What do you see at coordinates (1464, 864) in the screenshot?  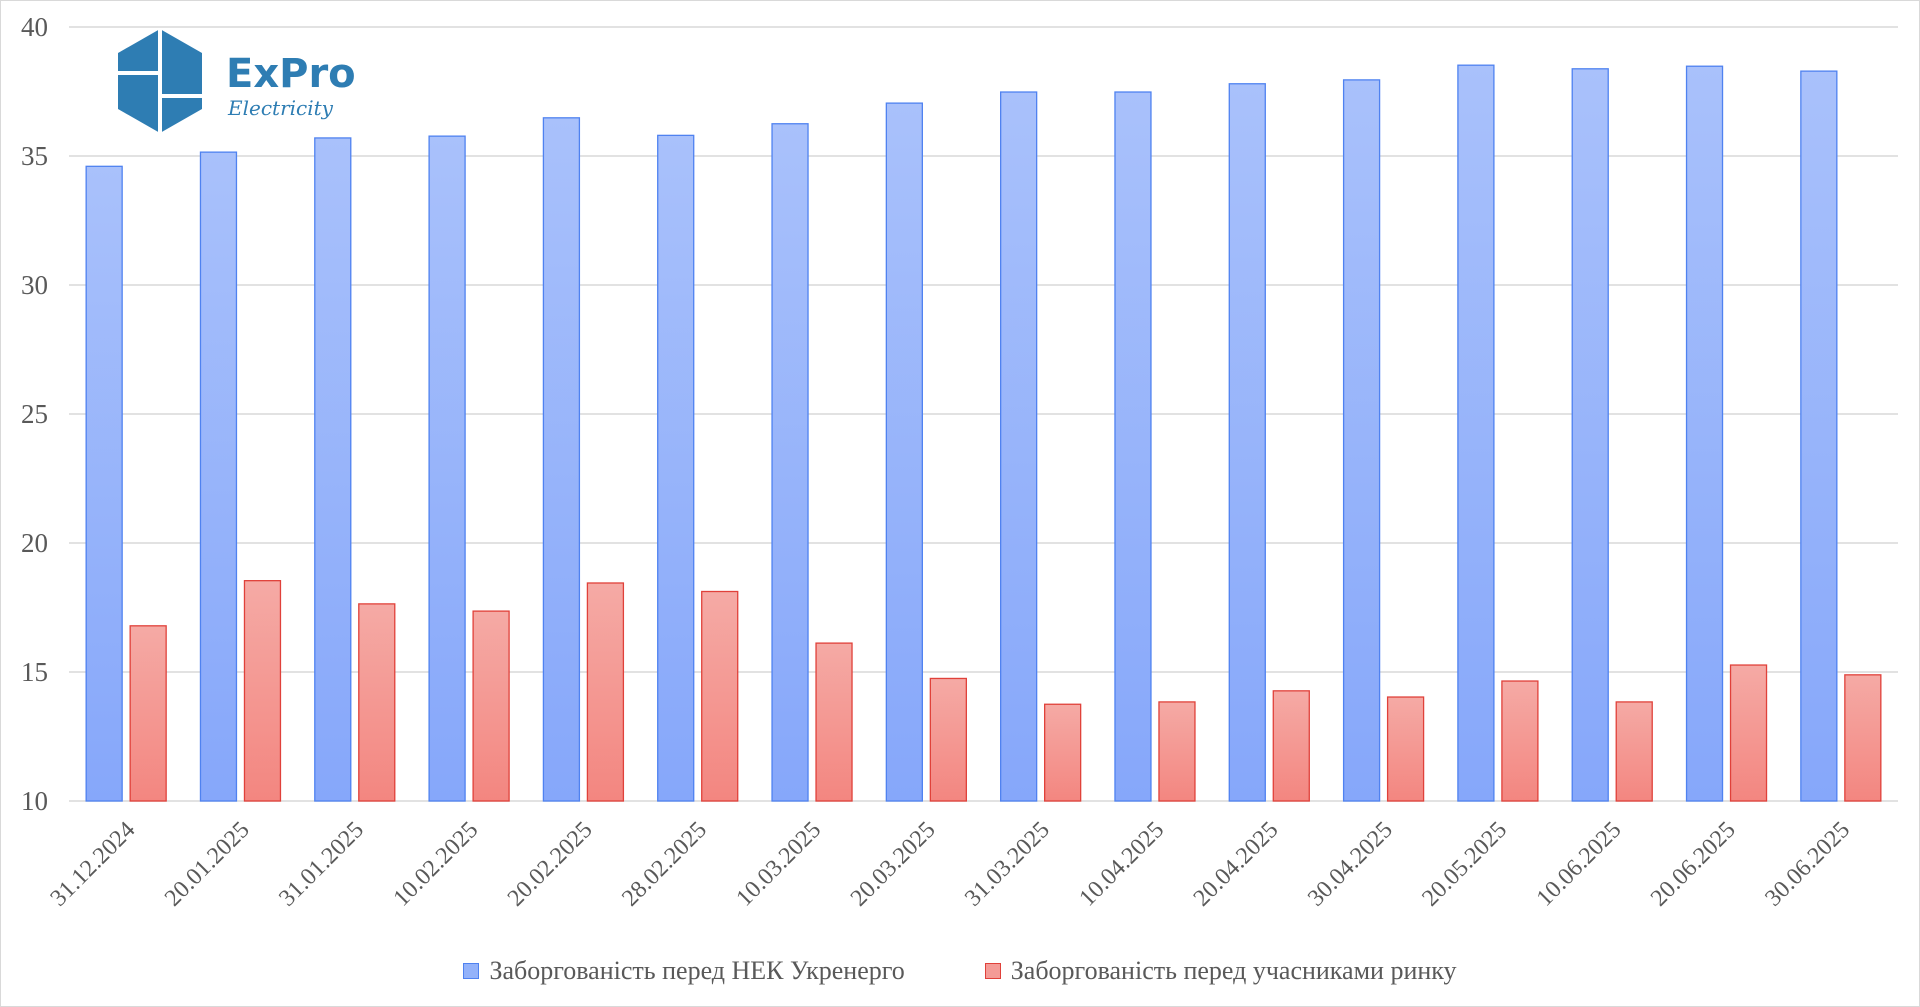 I see `x-tick-label: 20.05.2025` at bounding box center [1464, 864].